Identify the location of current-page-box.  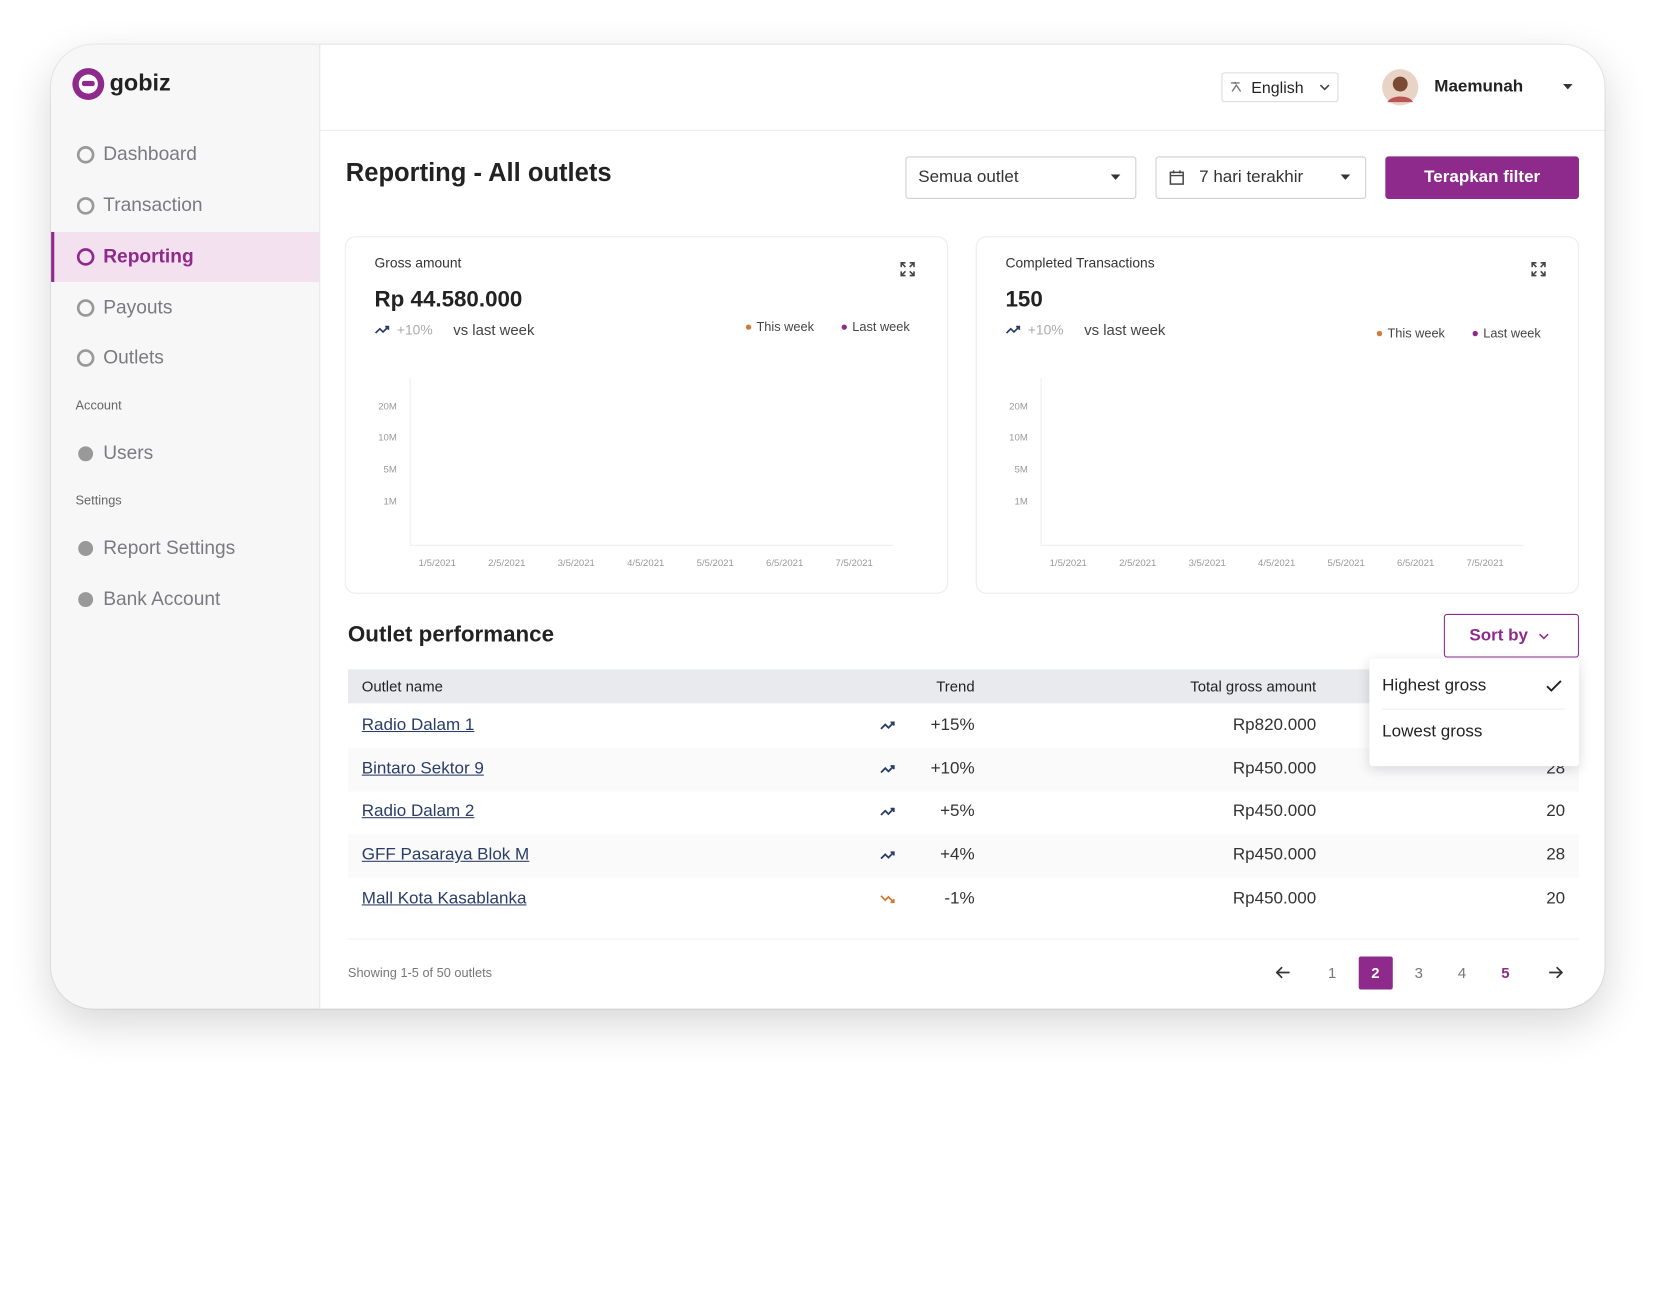
(1375, 973).